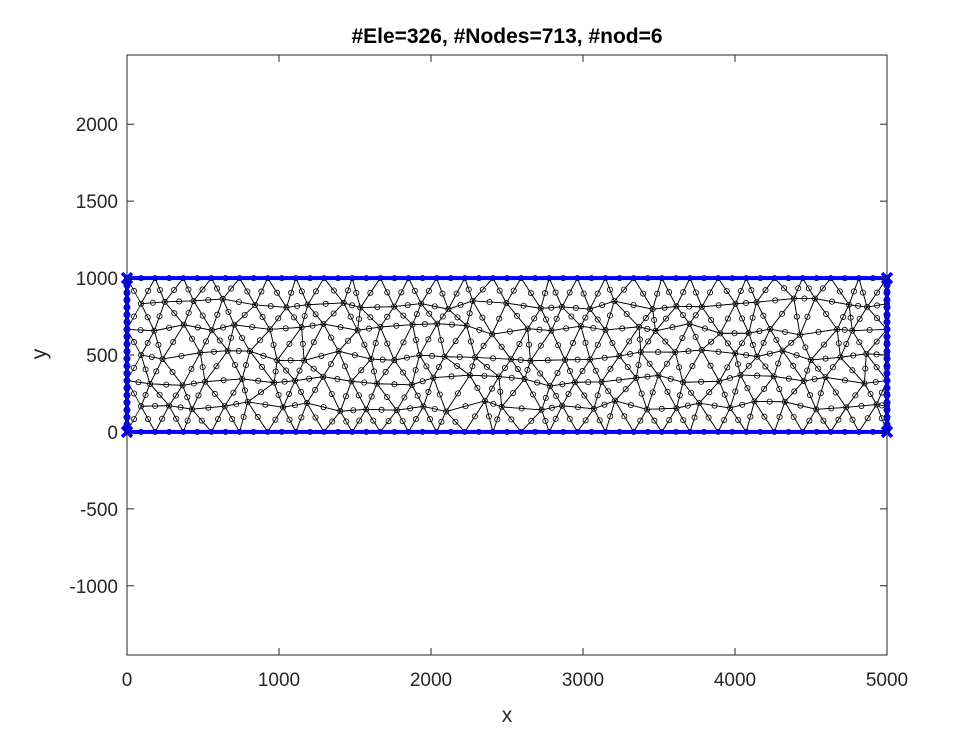 The height and width of the screenshot is (735, 980). I want to click on x-tick-label: 4000, so click(735, 680).